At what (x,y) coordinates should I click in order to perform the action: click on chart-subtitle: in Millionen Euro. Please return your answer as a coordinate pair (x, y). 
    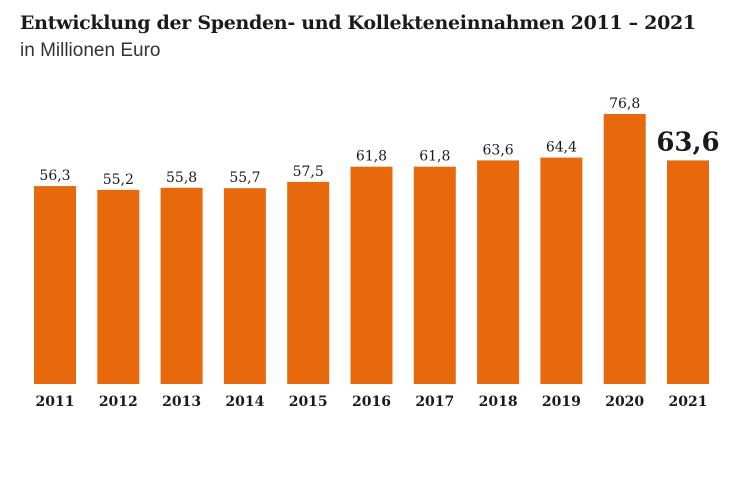
    Looking at the image, I should click on (90, 50).